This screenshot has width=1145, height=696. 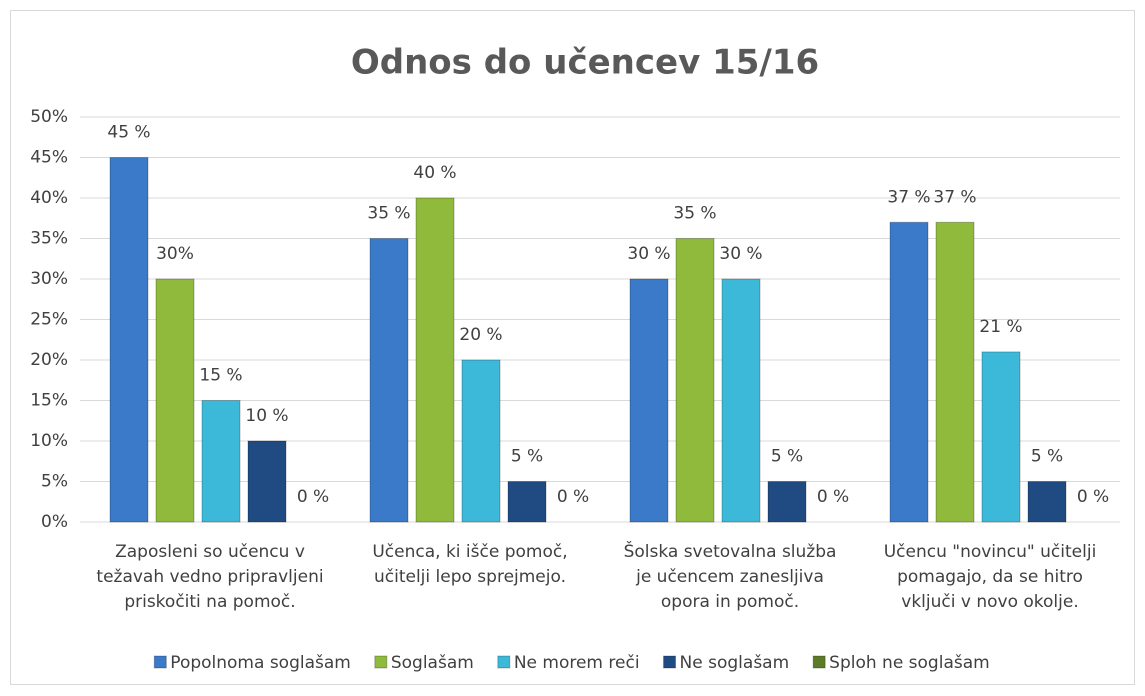 I want to click on y-tick-label: 5%, so click(x=54, y=482).